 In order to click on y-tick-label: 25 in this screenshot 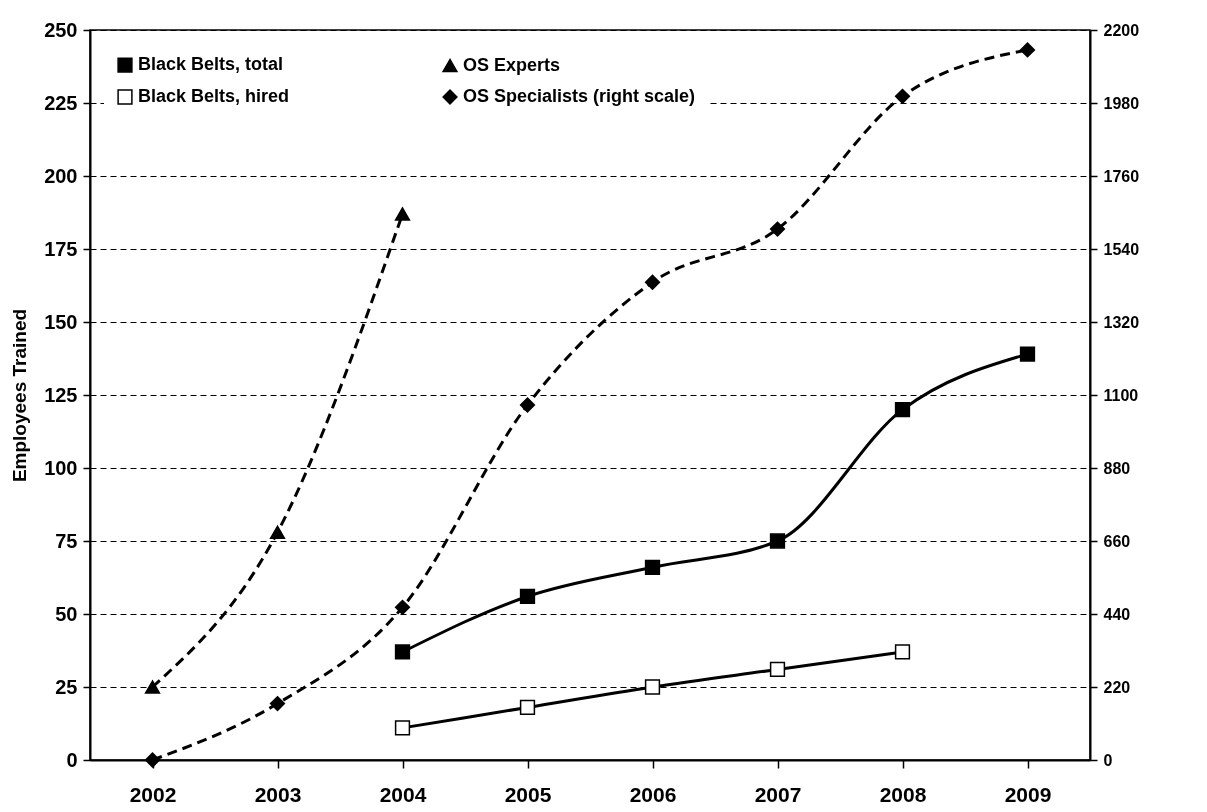, I will do `click(66, 686)`.